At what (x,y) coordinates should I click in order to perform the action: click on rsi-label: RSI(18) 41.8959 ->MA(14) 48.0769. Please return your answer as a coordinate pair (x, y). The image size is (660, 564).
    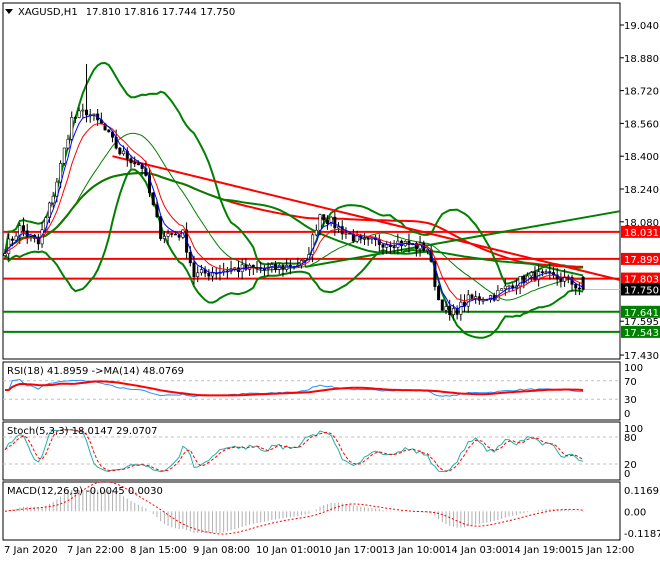
    Looking at the image, I should click on (95, 371).